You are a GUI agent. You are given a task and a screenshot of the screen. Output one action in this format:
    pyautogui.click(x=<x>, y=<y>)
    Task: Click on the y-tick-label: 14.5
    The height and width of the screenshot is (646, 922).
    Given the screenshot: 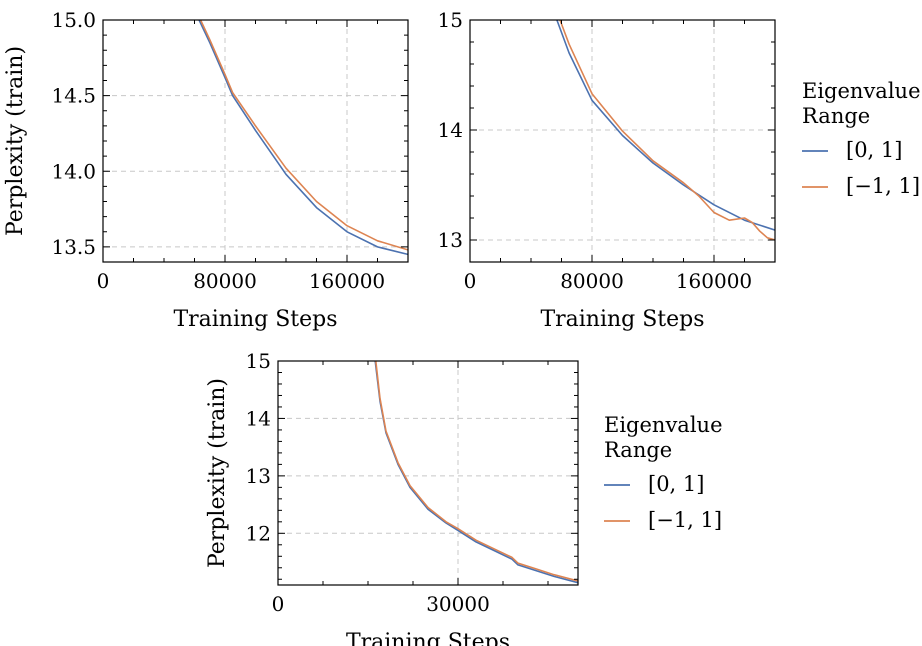 What is the action you would take?
    pyautogui.click(x=73, y=96)
    